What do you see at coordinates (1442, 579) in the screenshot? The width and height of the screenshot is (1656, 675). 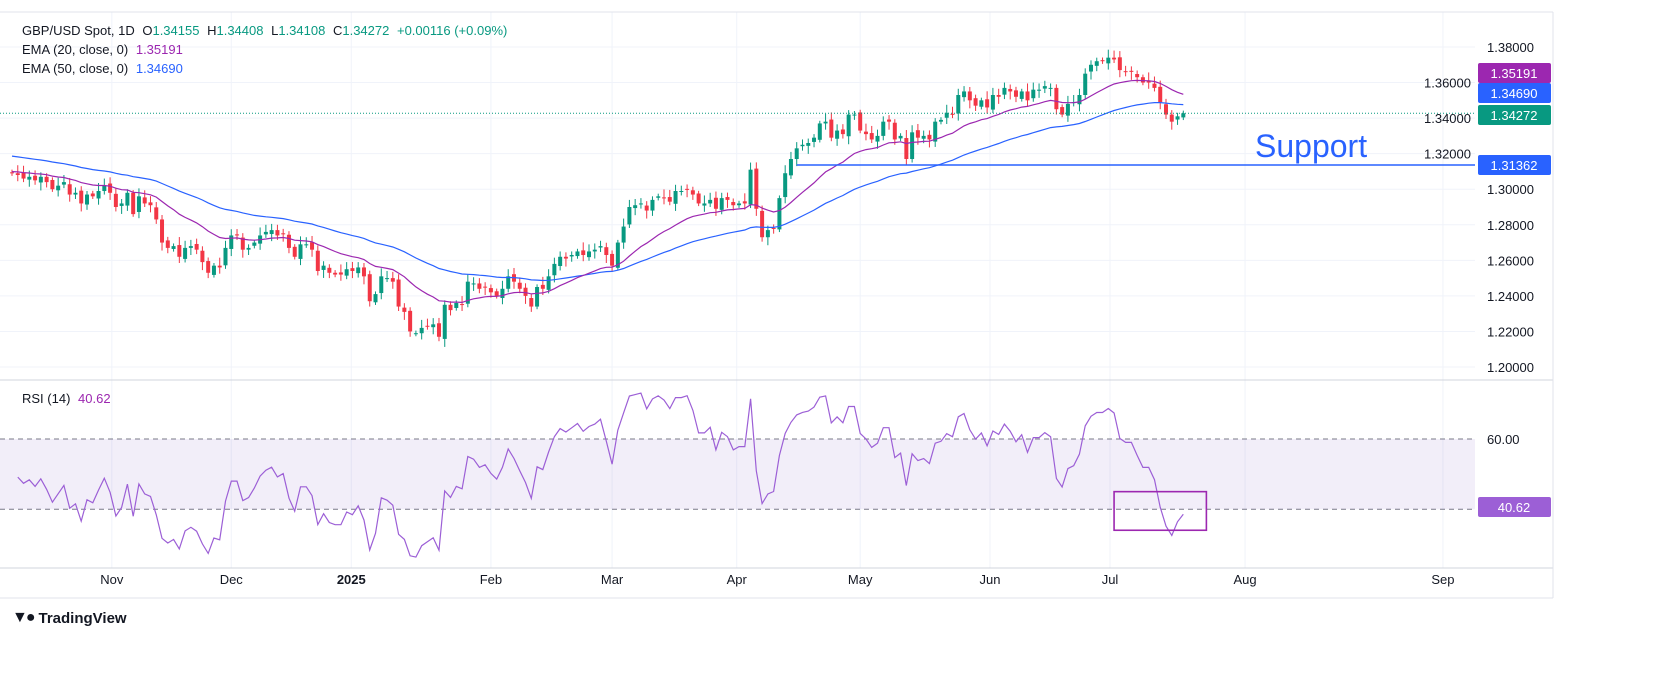 I see `x-tick-label: Sep` at bounding box center [1442, 579].